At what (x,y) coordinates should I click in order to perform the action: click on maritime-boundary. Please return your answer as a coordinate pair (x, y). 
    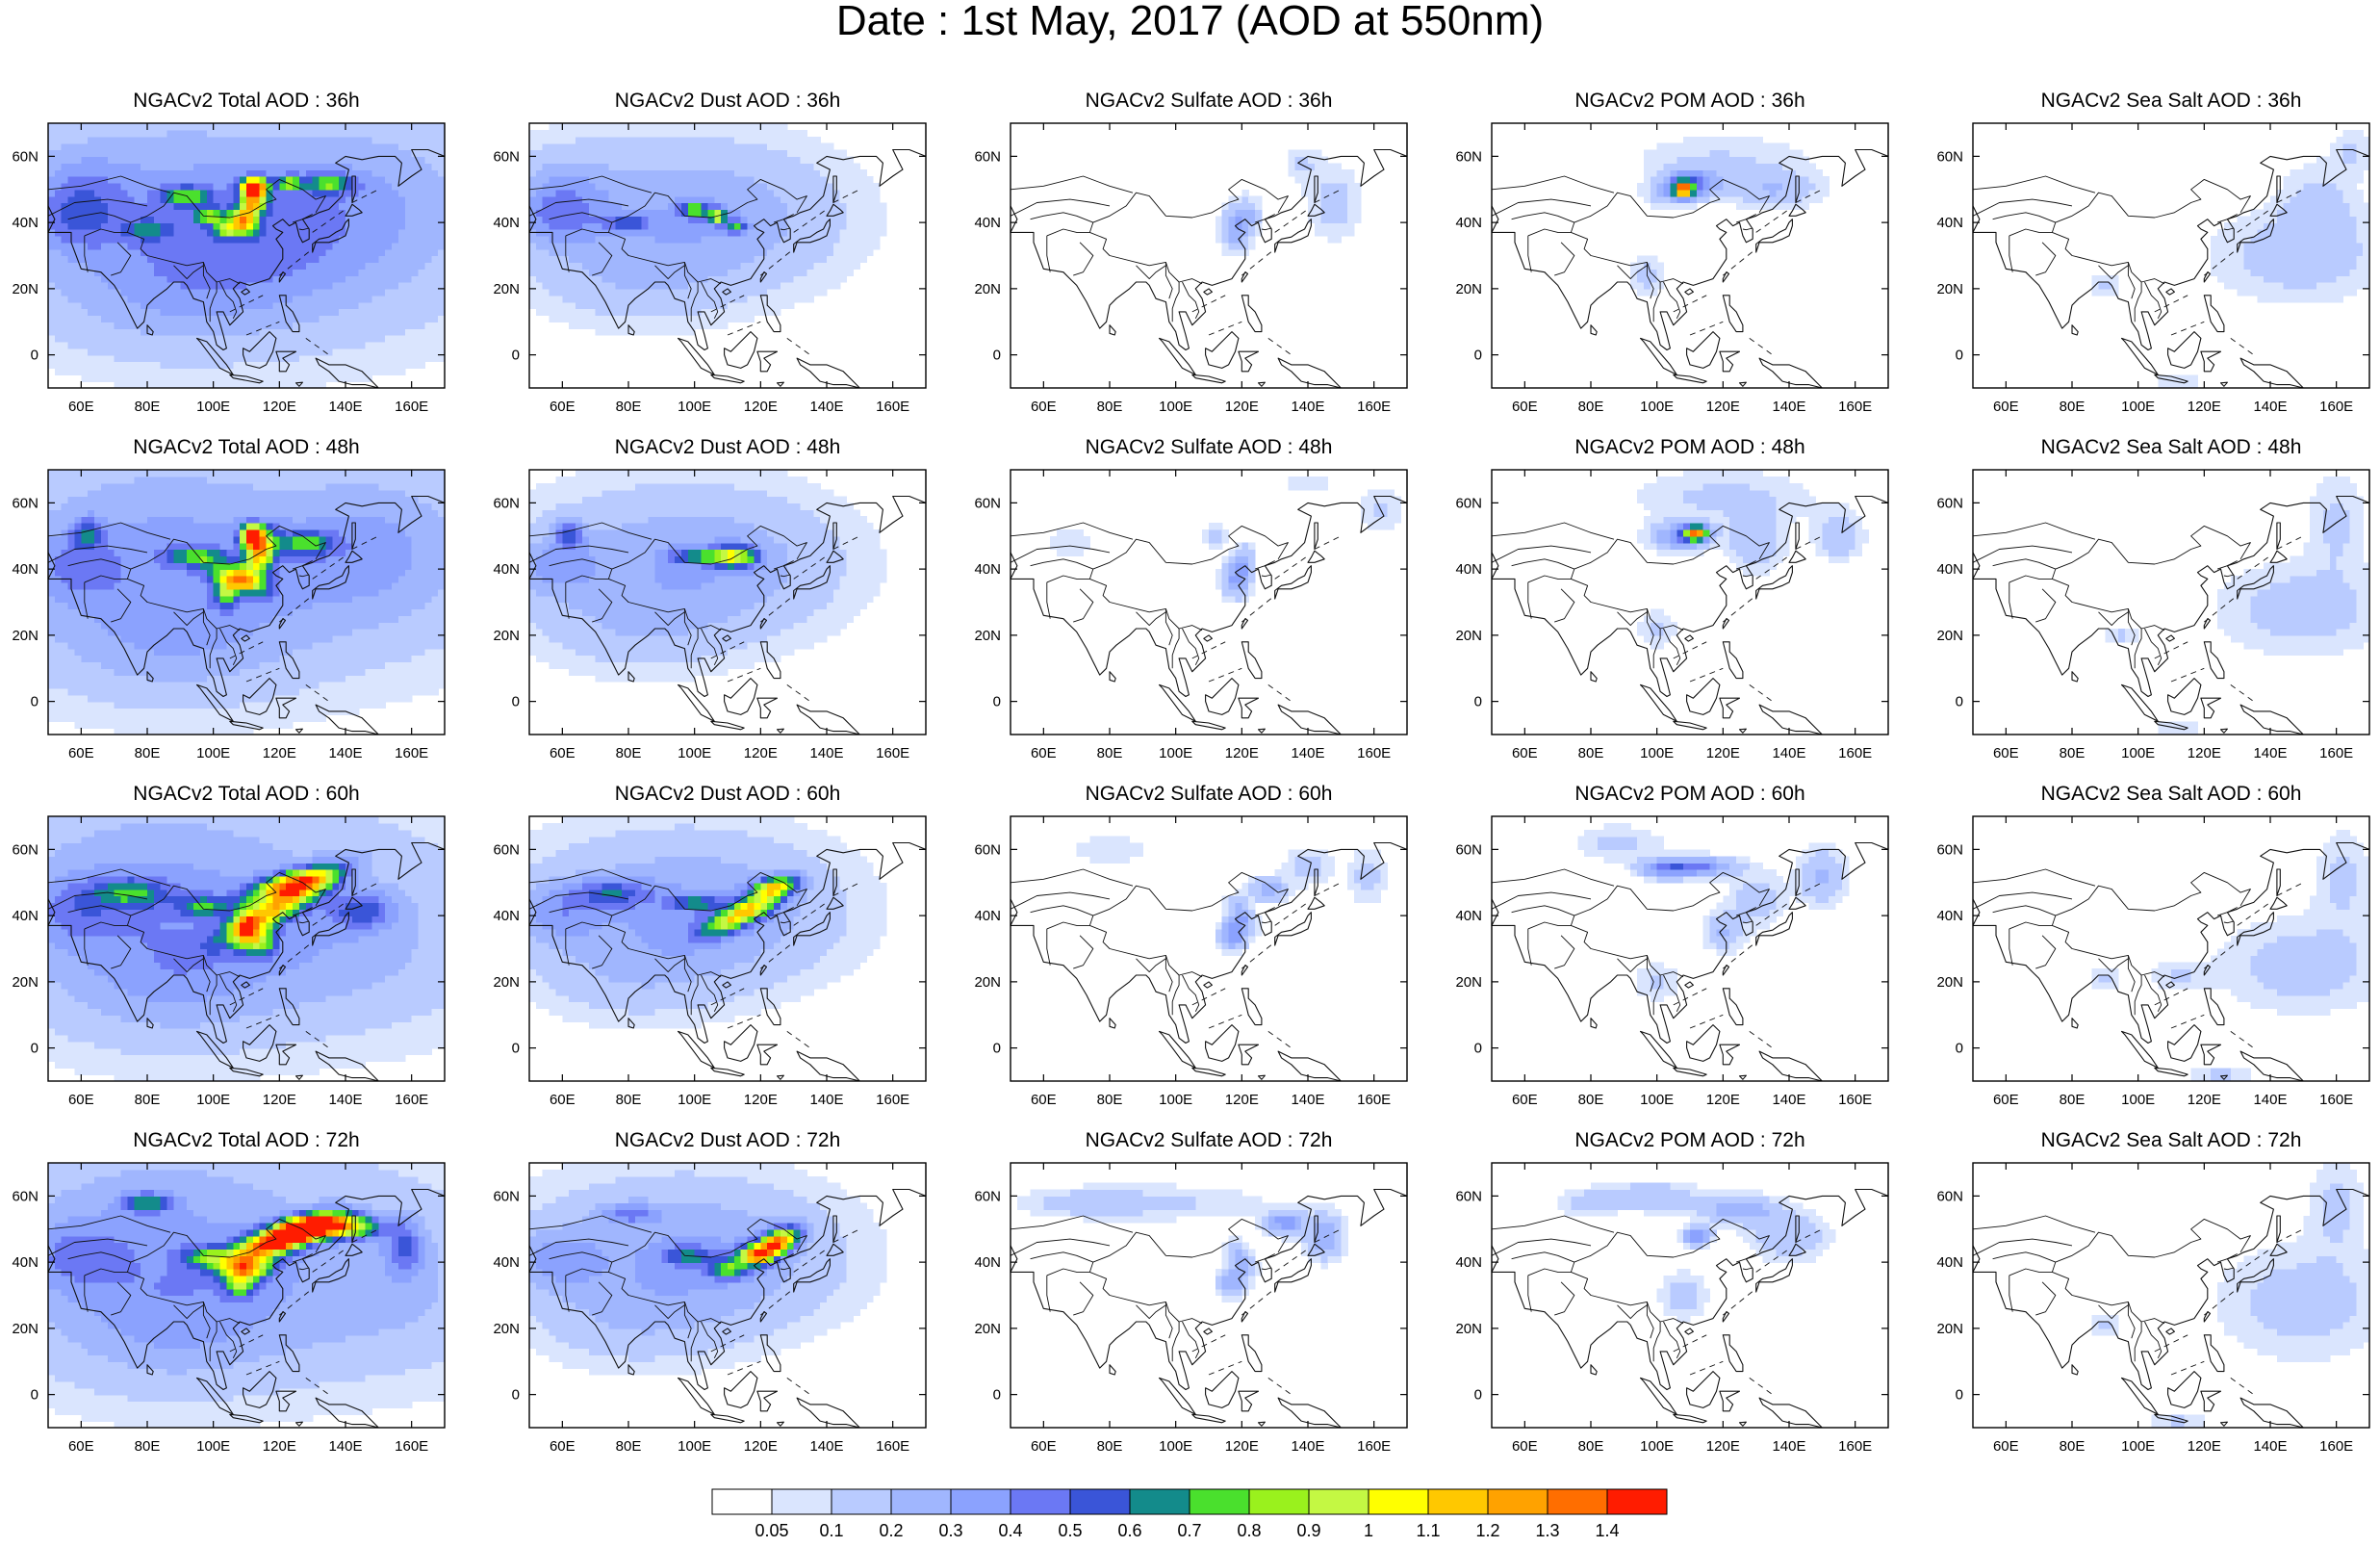
    Looking at the image, I should click on (744, 328).